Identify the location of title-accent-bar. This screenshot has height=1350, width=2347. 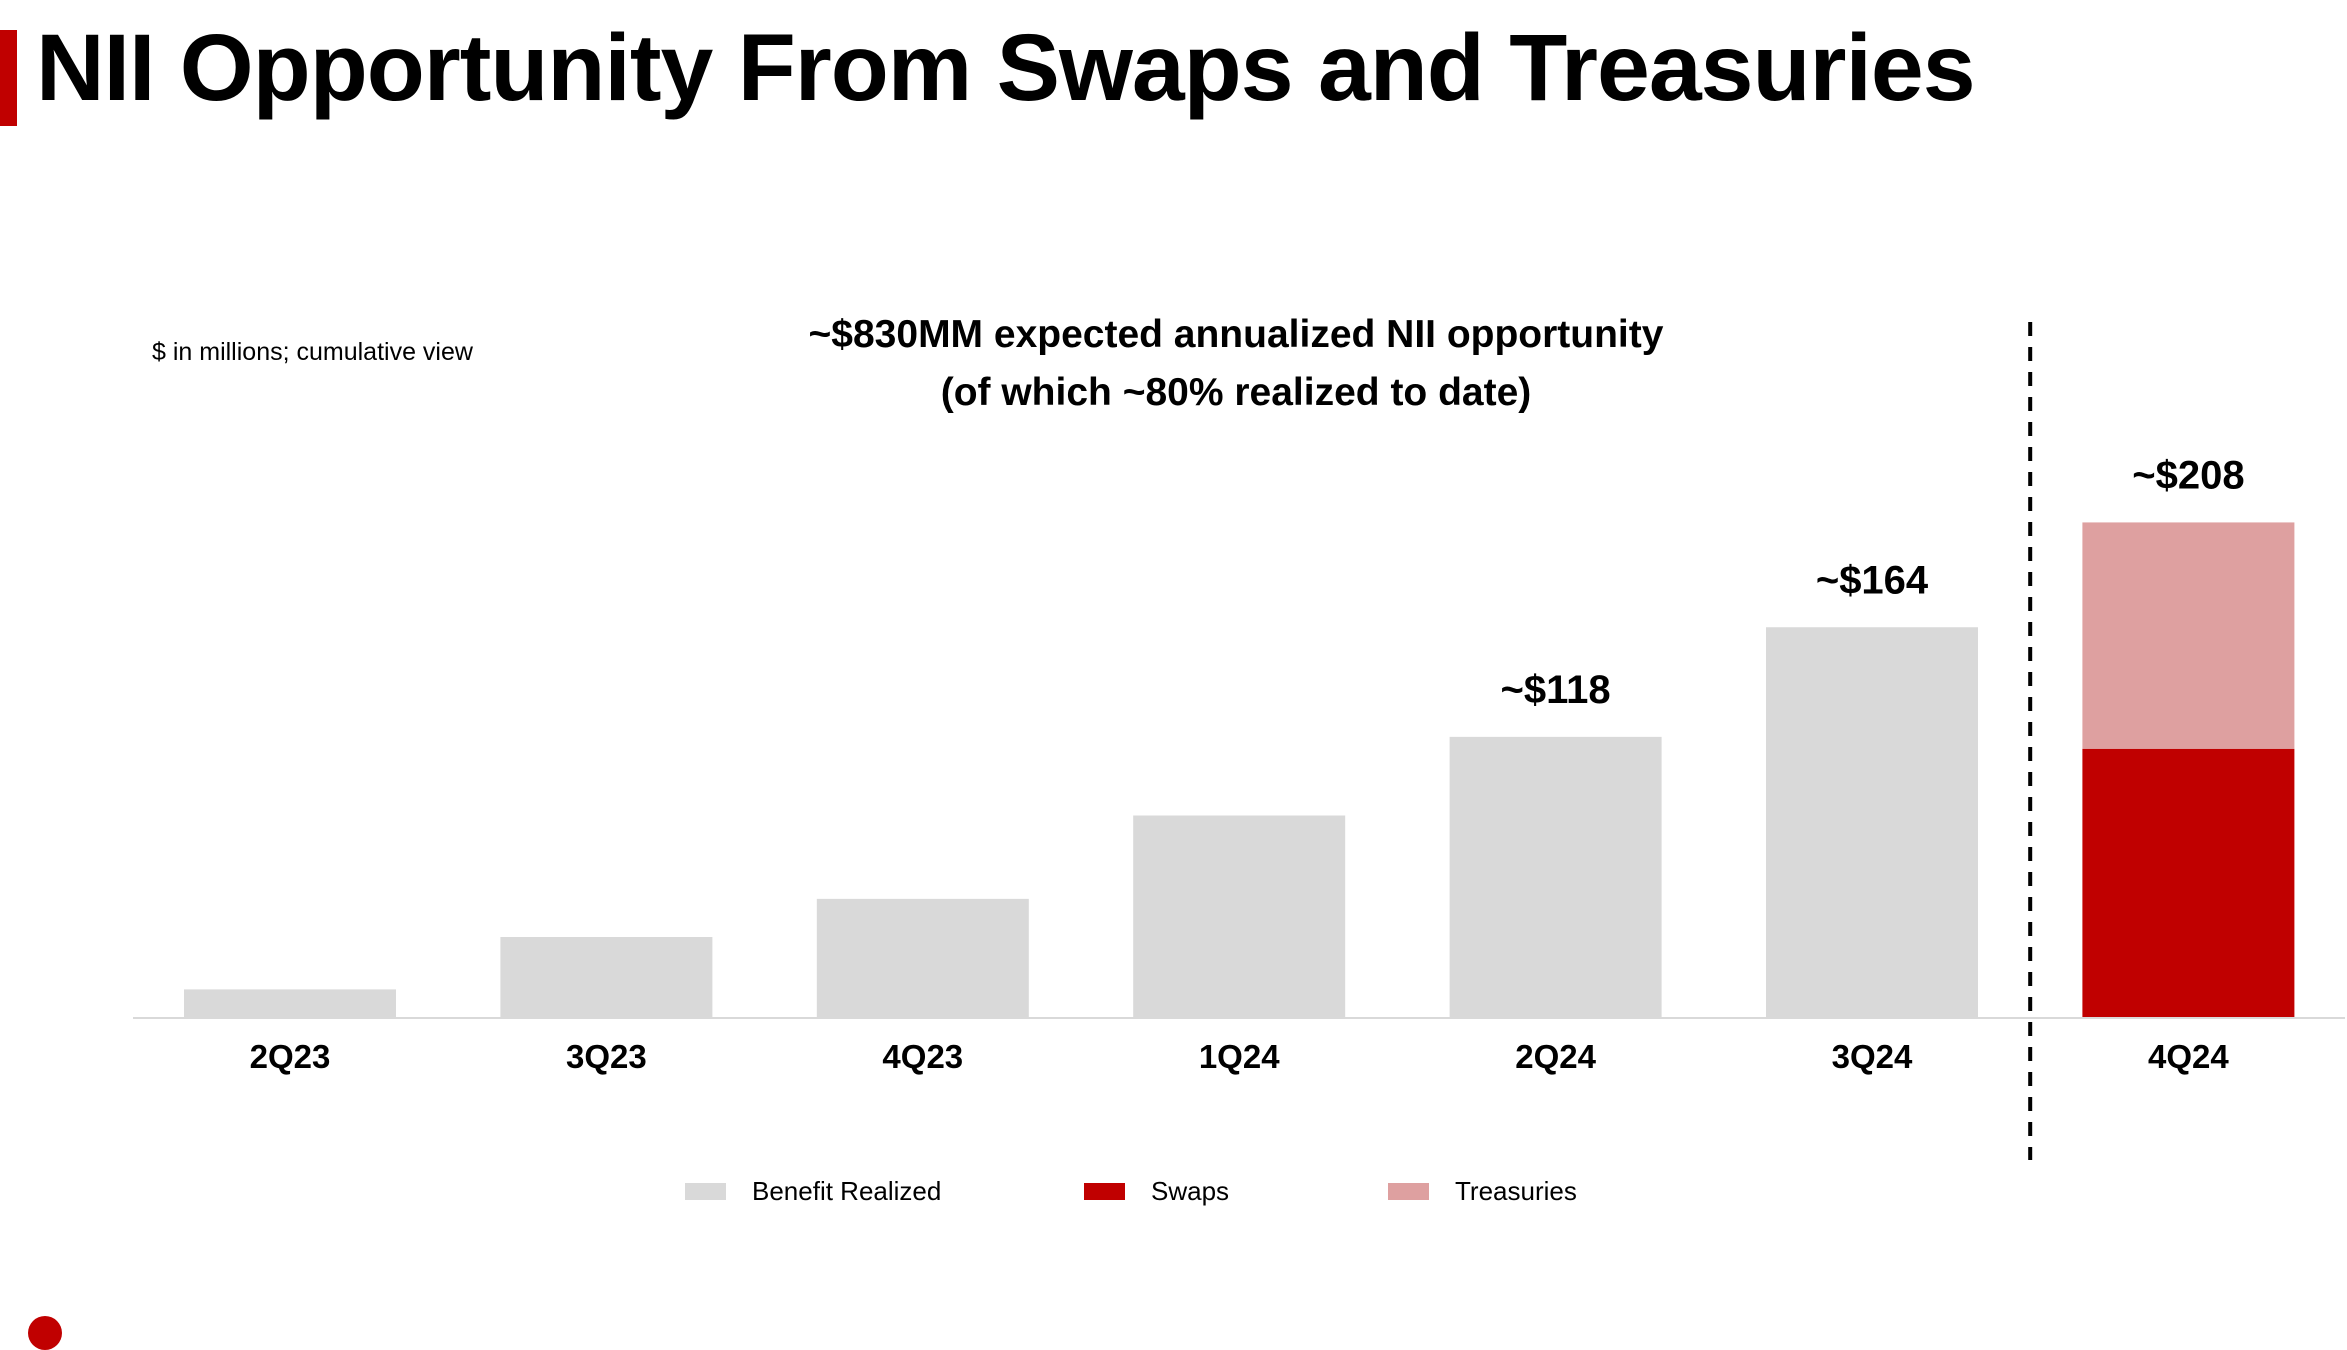
(8, 78).